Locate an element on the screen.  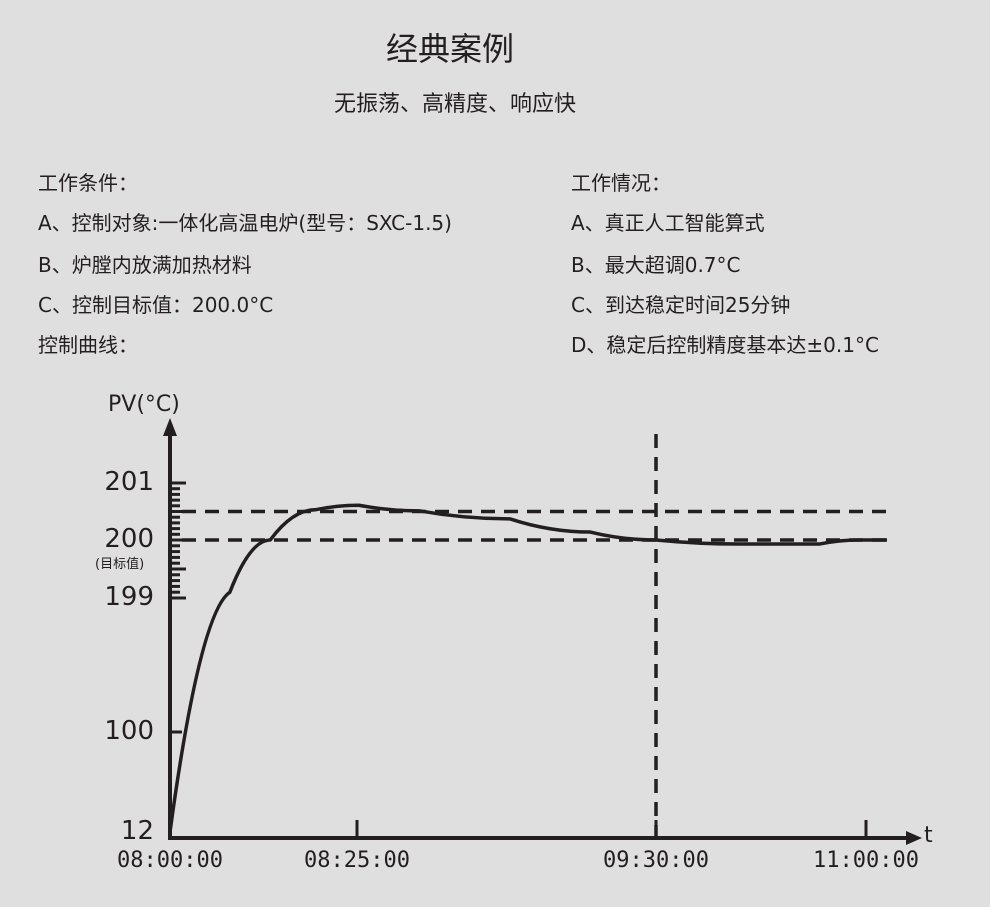
condition-item: B、炉膛内放满加热材料 is located at coordinates (145, 265).